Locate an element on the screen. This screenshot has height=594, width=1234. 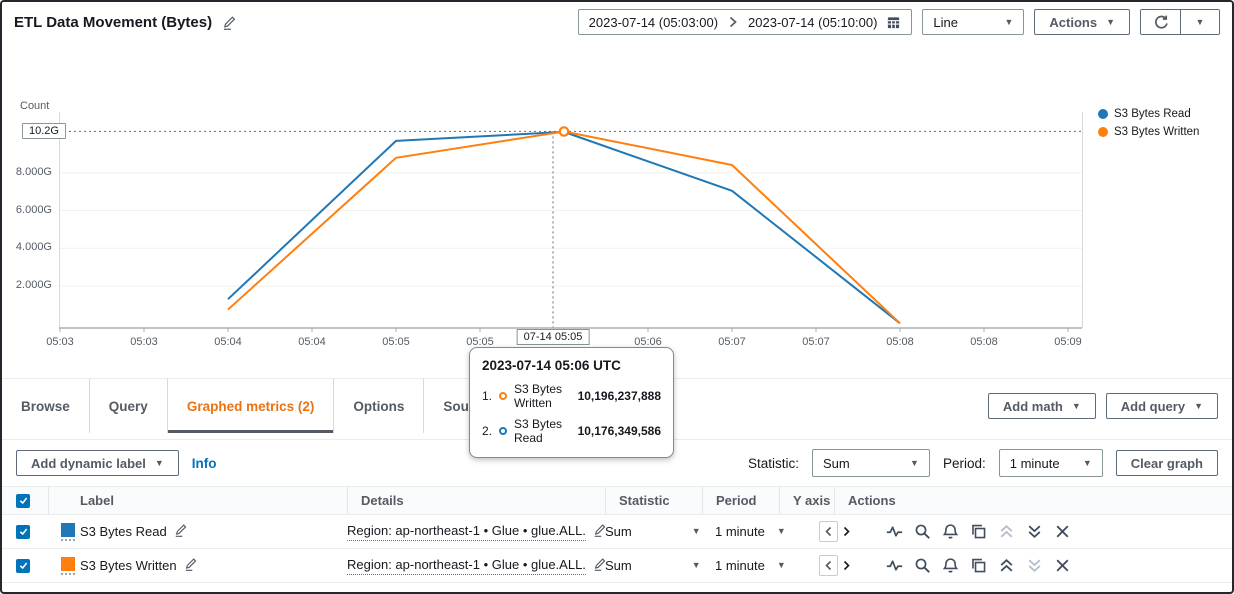
y-axis-hover-badge: 10.2G is located at coordinates (44, 131).